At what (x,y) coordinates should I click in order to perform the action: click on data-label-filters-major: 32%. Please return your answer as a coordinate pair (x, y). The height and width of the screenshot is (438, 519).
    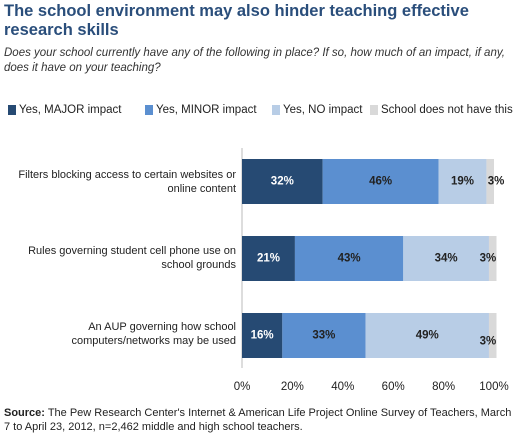
    Looking at the image, I should click on (282, 182).